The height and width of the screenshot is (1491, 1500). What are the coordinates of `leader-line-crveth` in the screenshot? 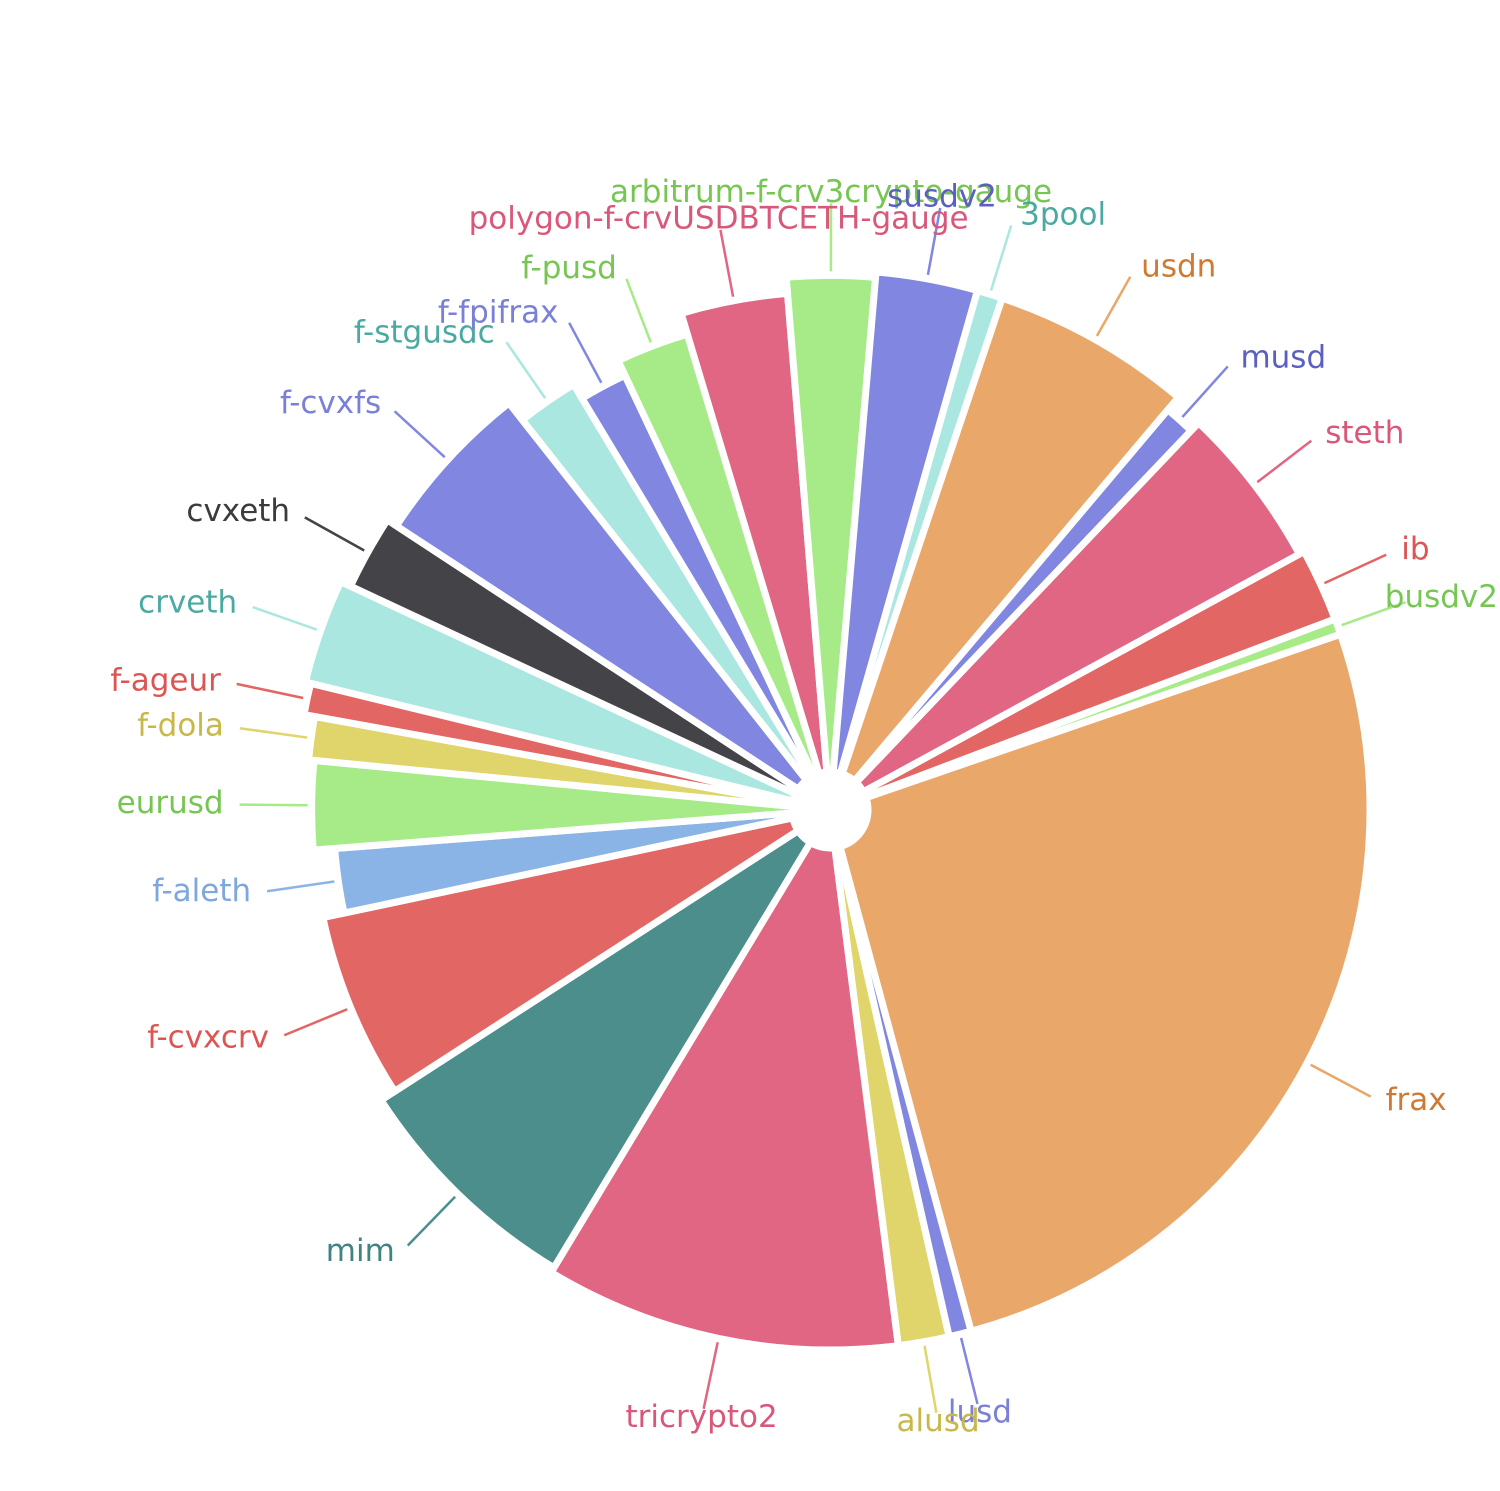 It's located at (285, 618).